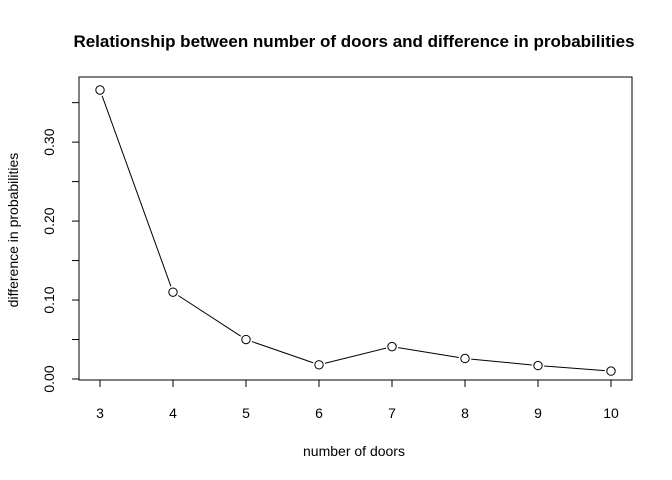 This screenshot has height=480, width=672. I want to click on x-axis: 3 4 5 6 7 8 9 10, so click(357, 400).